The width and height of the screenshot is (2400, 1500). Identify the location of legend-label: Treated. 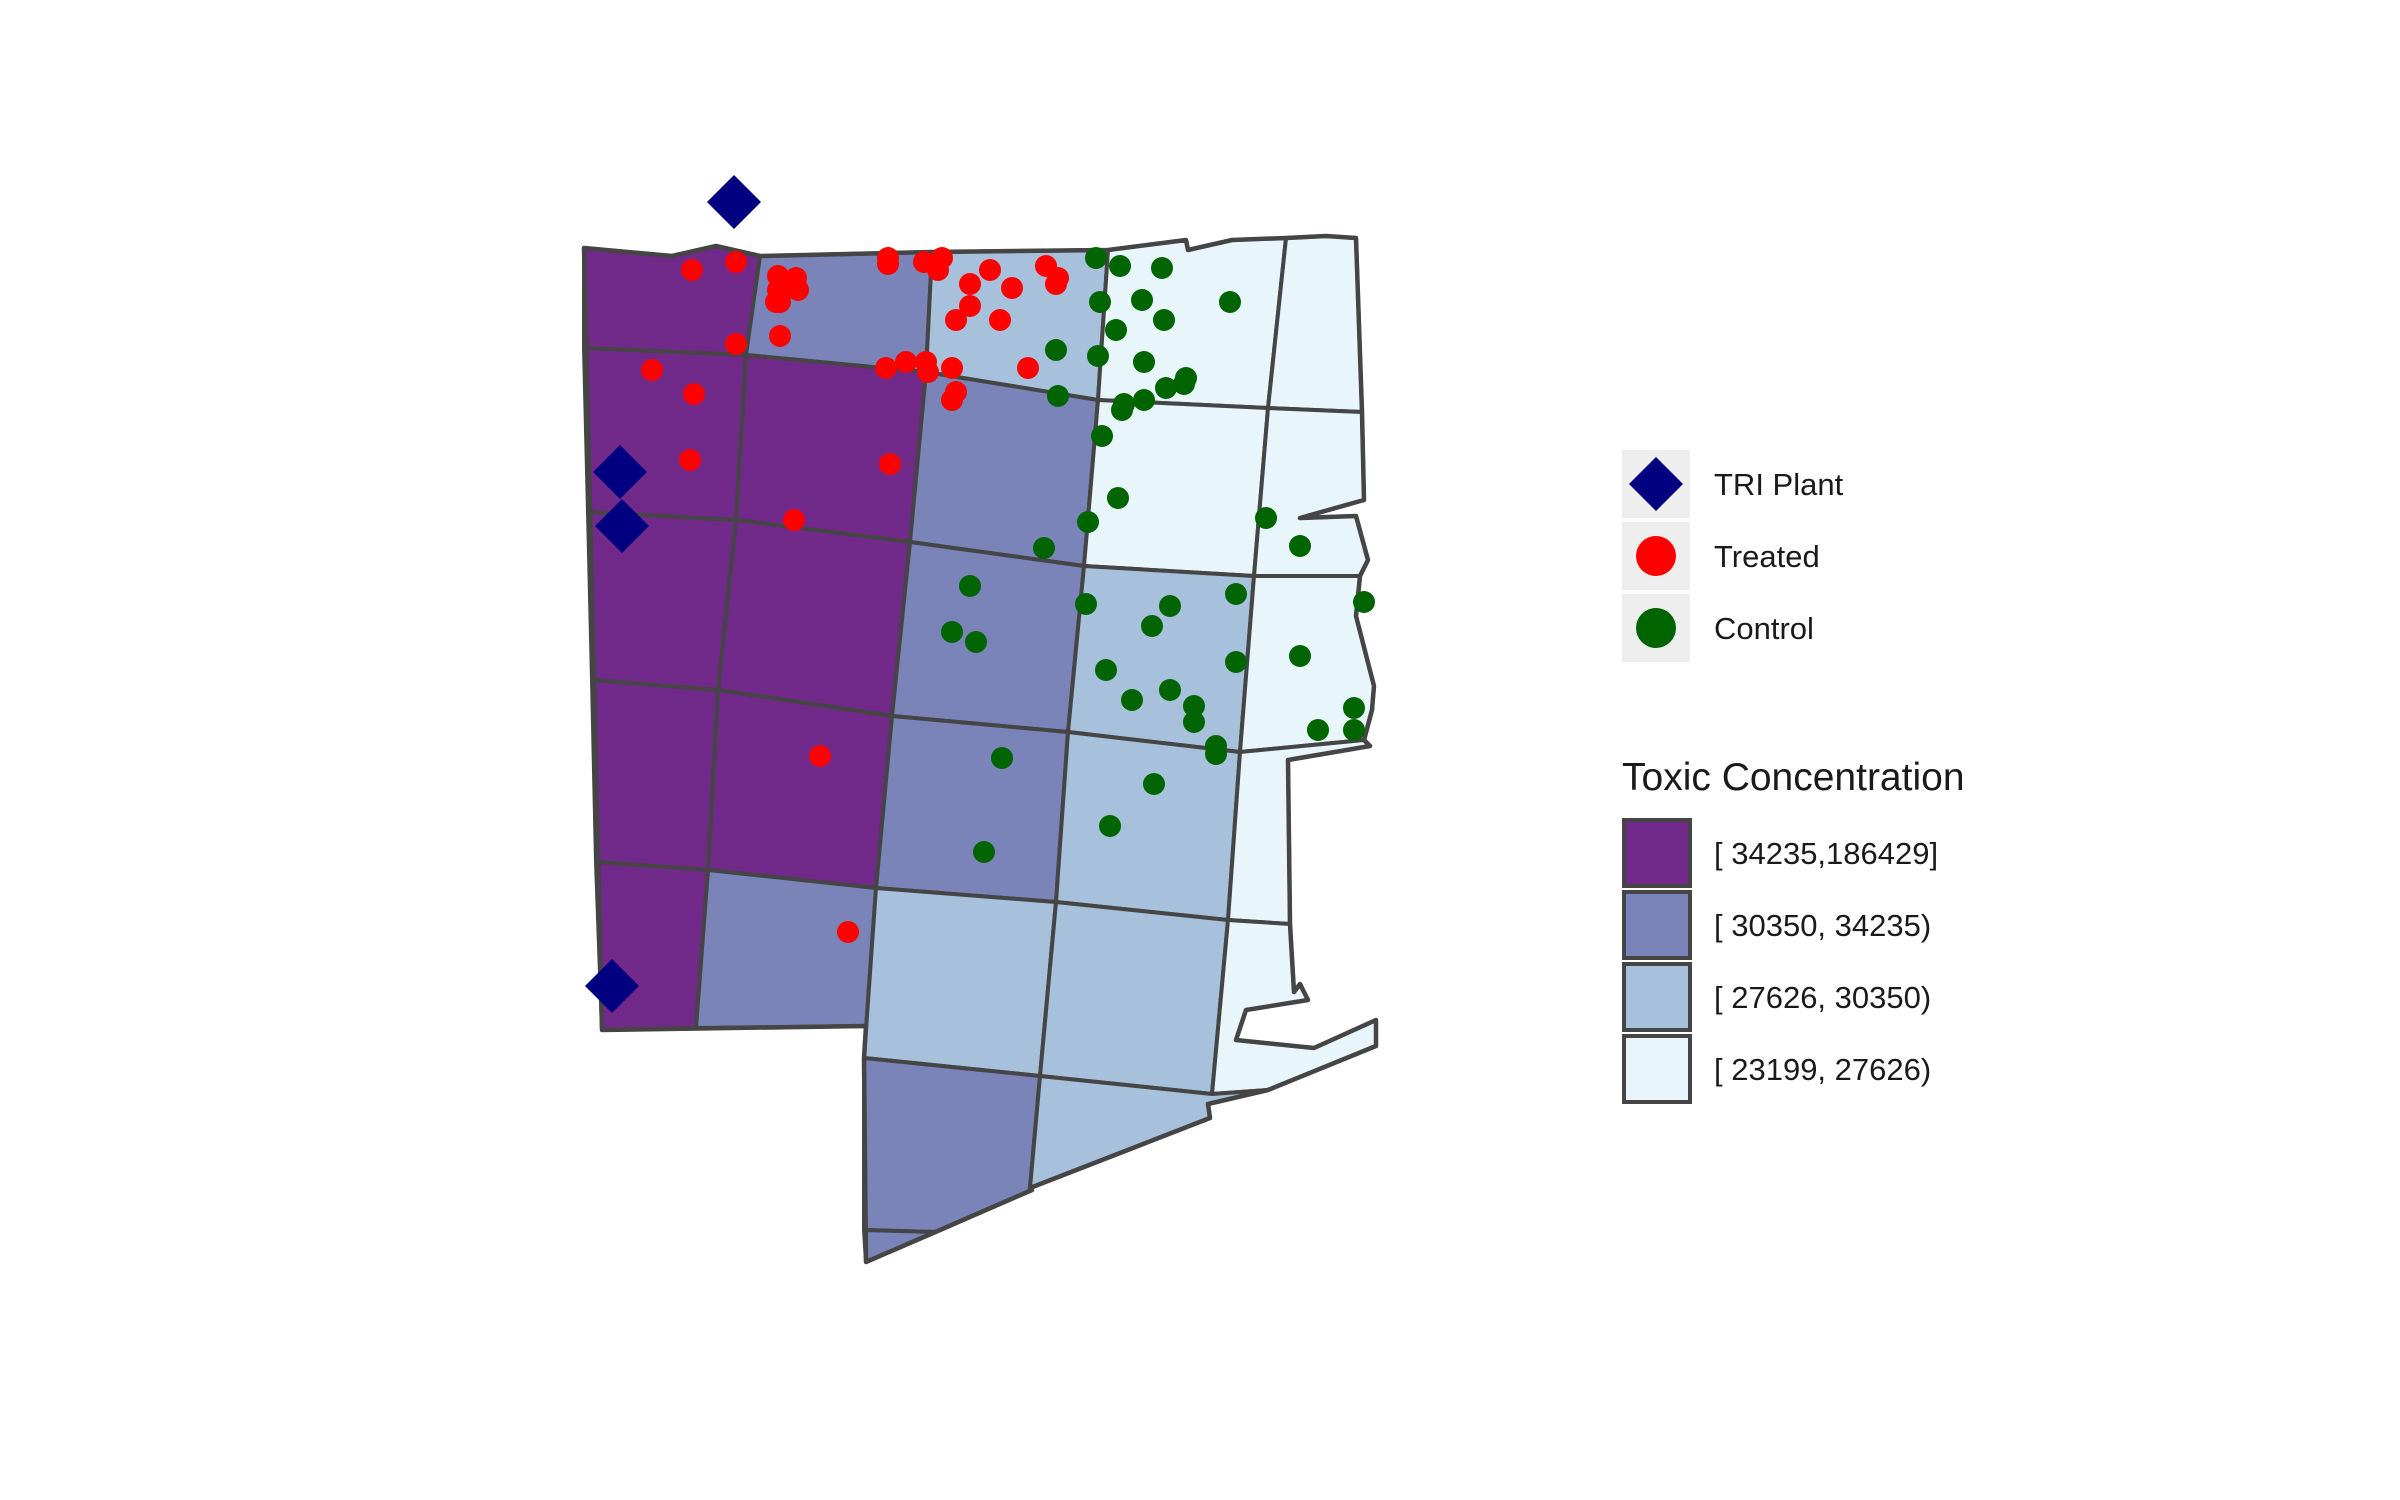
(1767, 556).